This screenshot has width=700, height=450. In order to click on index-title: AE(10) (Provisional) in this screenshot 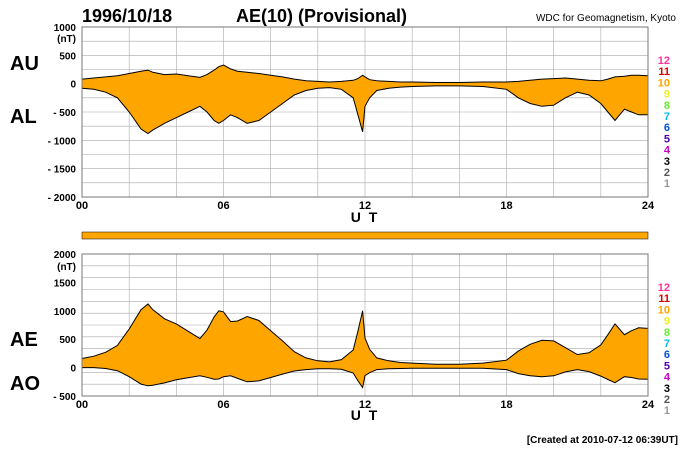, I will do `click(321, 16)`.